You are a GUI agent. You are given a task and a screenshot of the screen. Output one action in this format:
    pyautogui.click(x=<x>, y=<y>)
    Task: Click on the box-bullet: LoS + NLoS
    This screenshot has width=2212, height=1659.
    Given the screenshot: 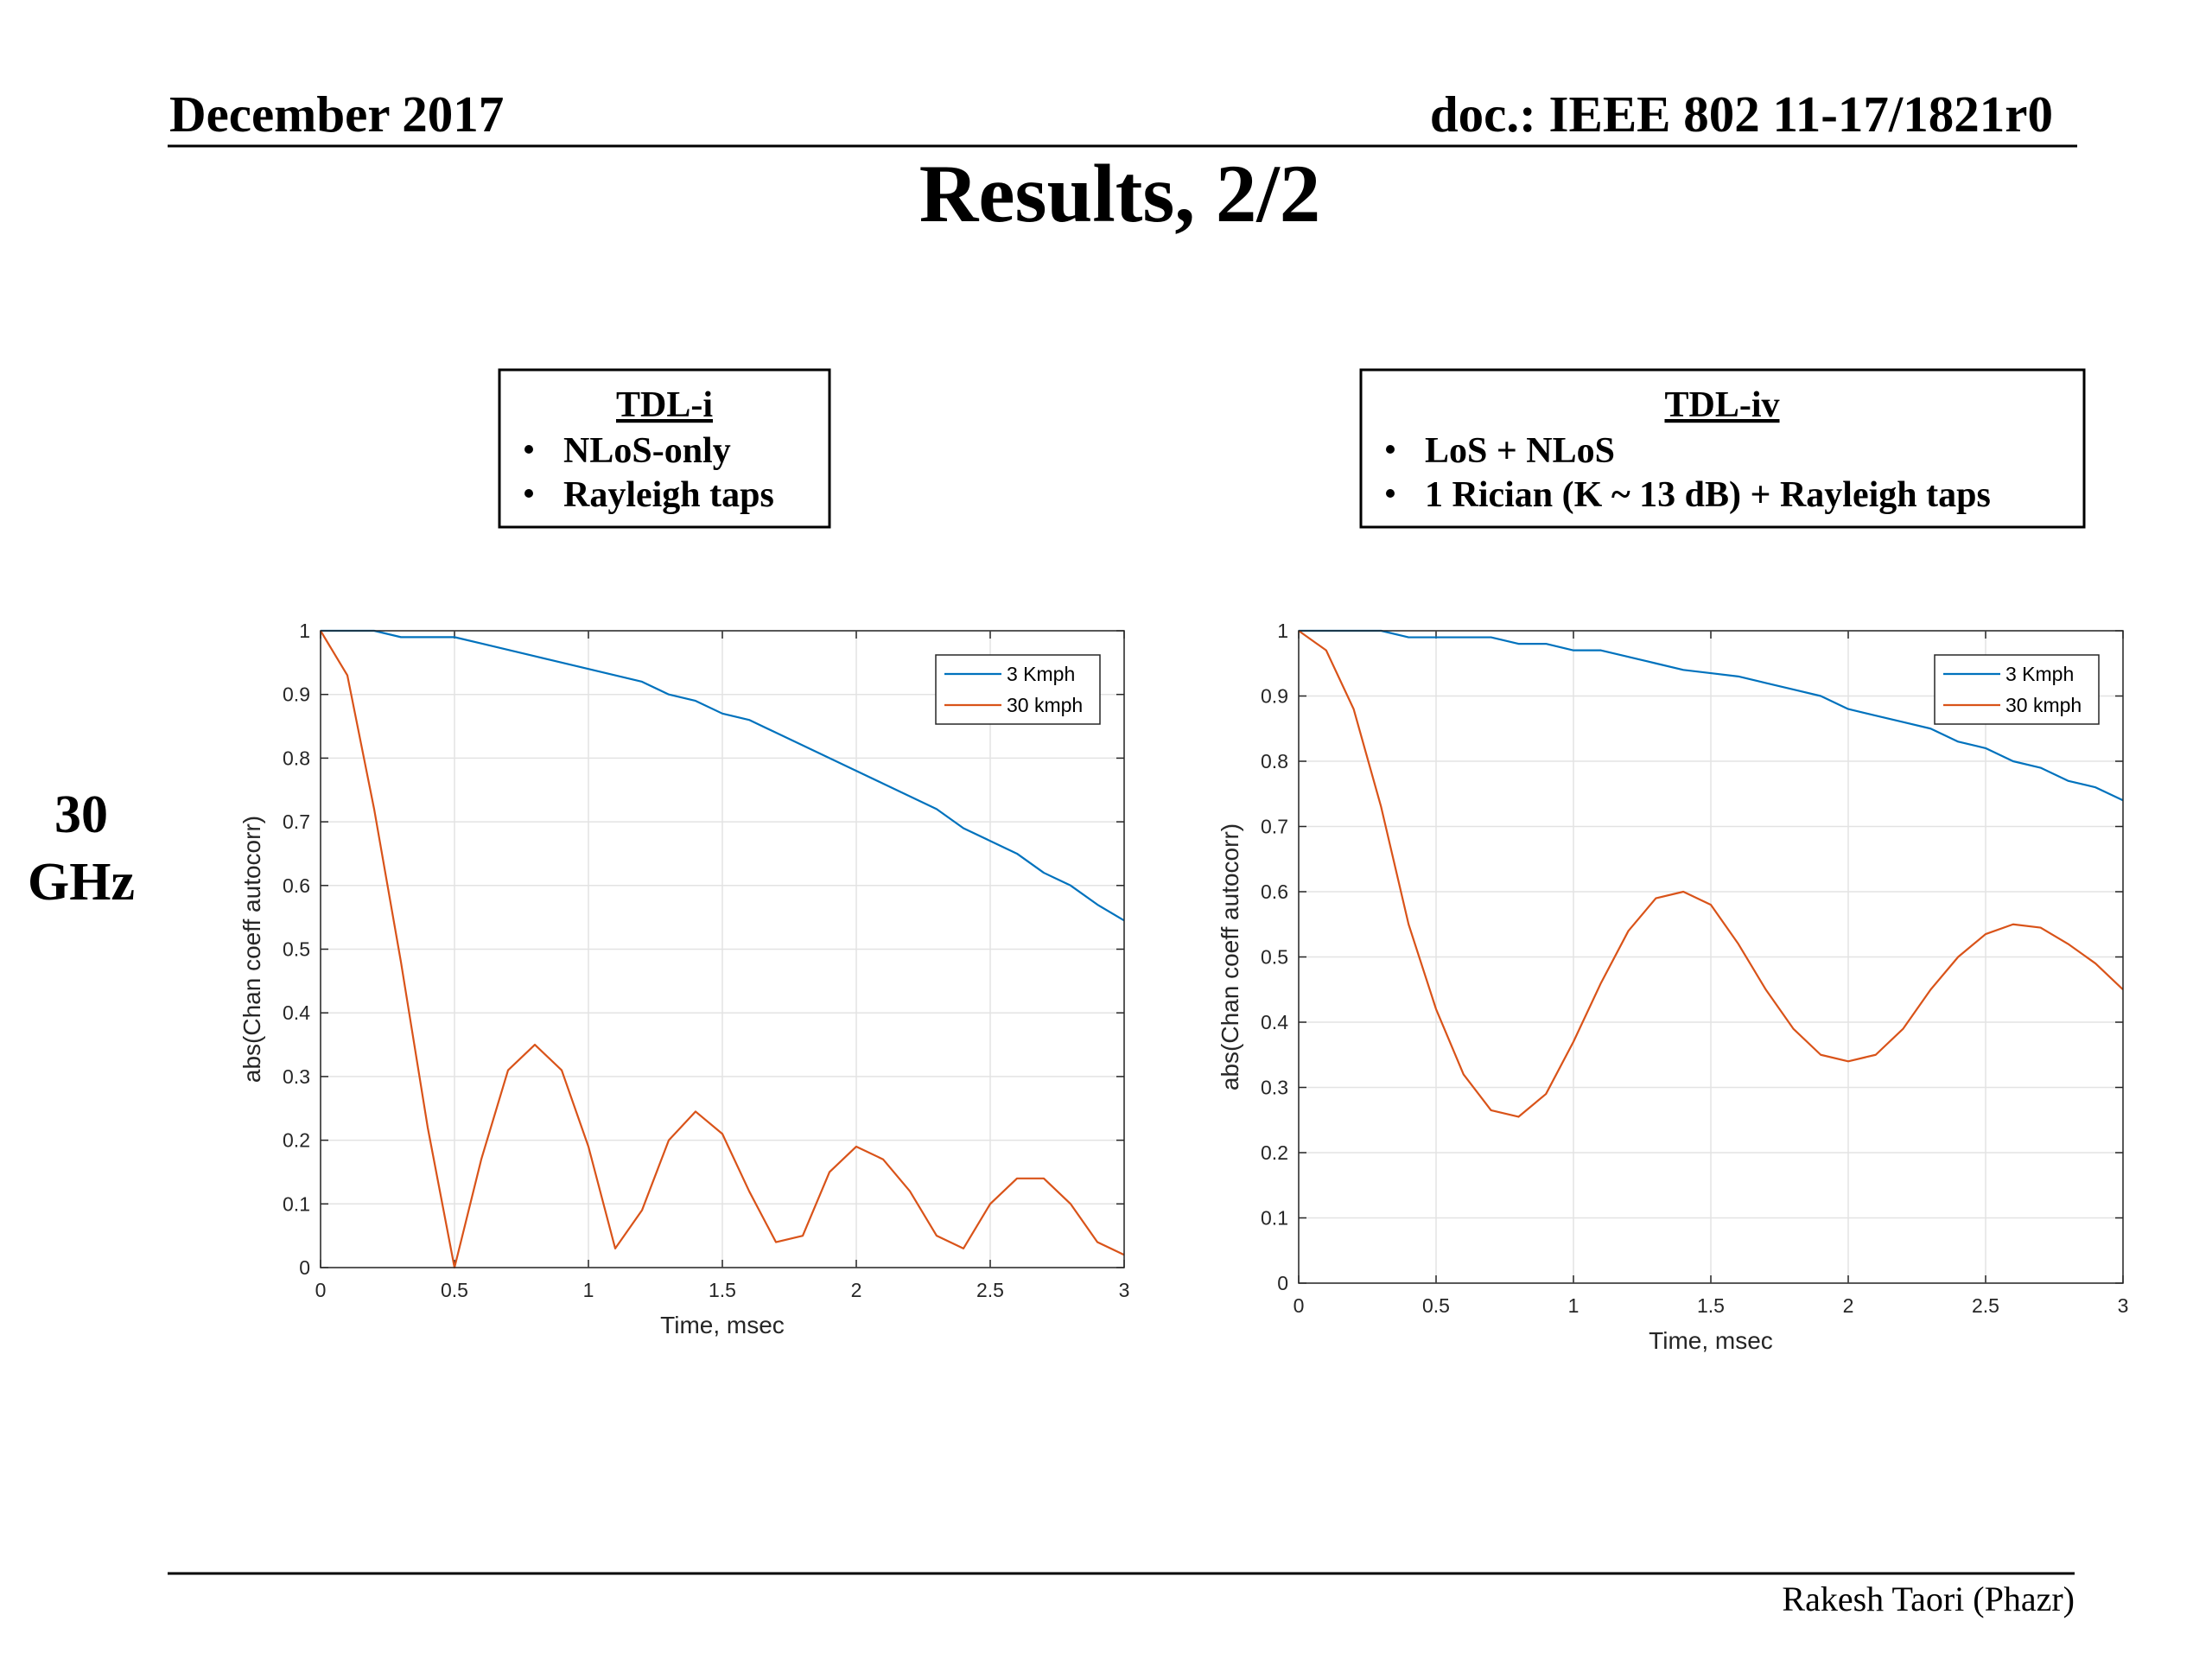 What is the action you would take?
    pyautogui.click(x=1520, y=451)
    